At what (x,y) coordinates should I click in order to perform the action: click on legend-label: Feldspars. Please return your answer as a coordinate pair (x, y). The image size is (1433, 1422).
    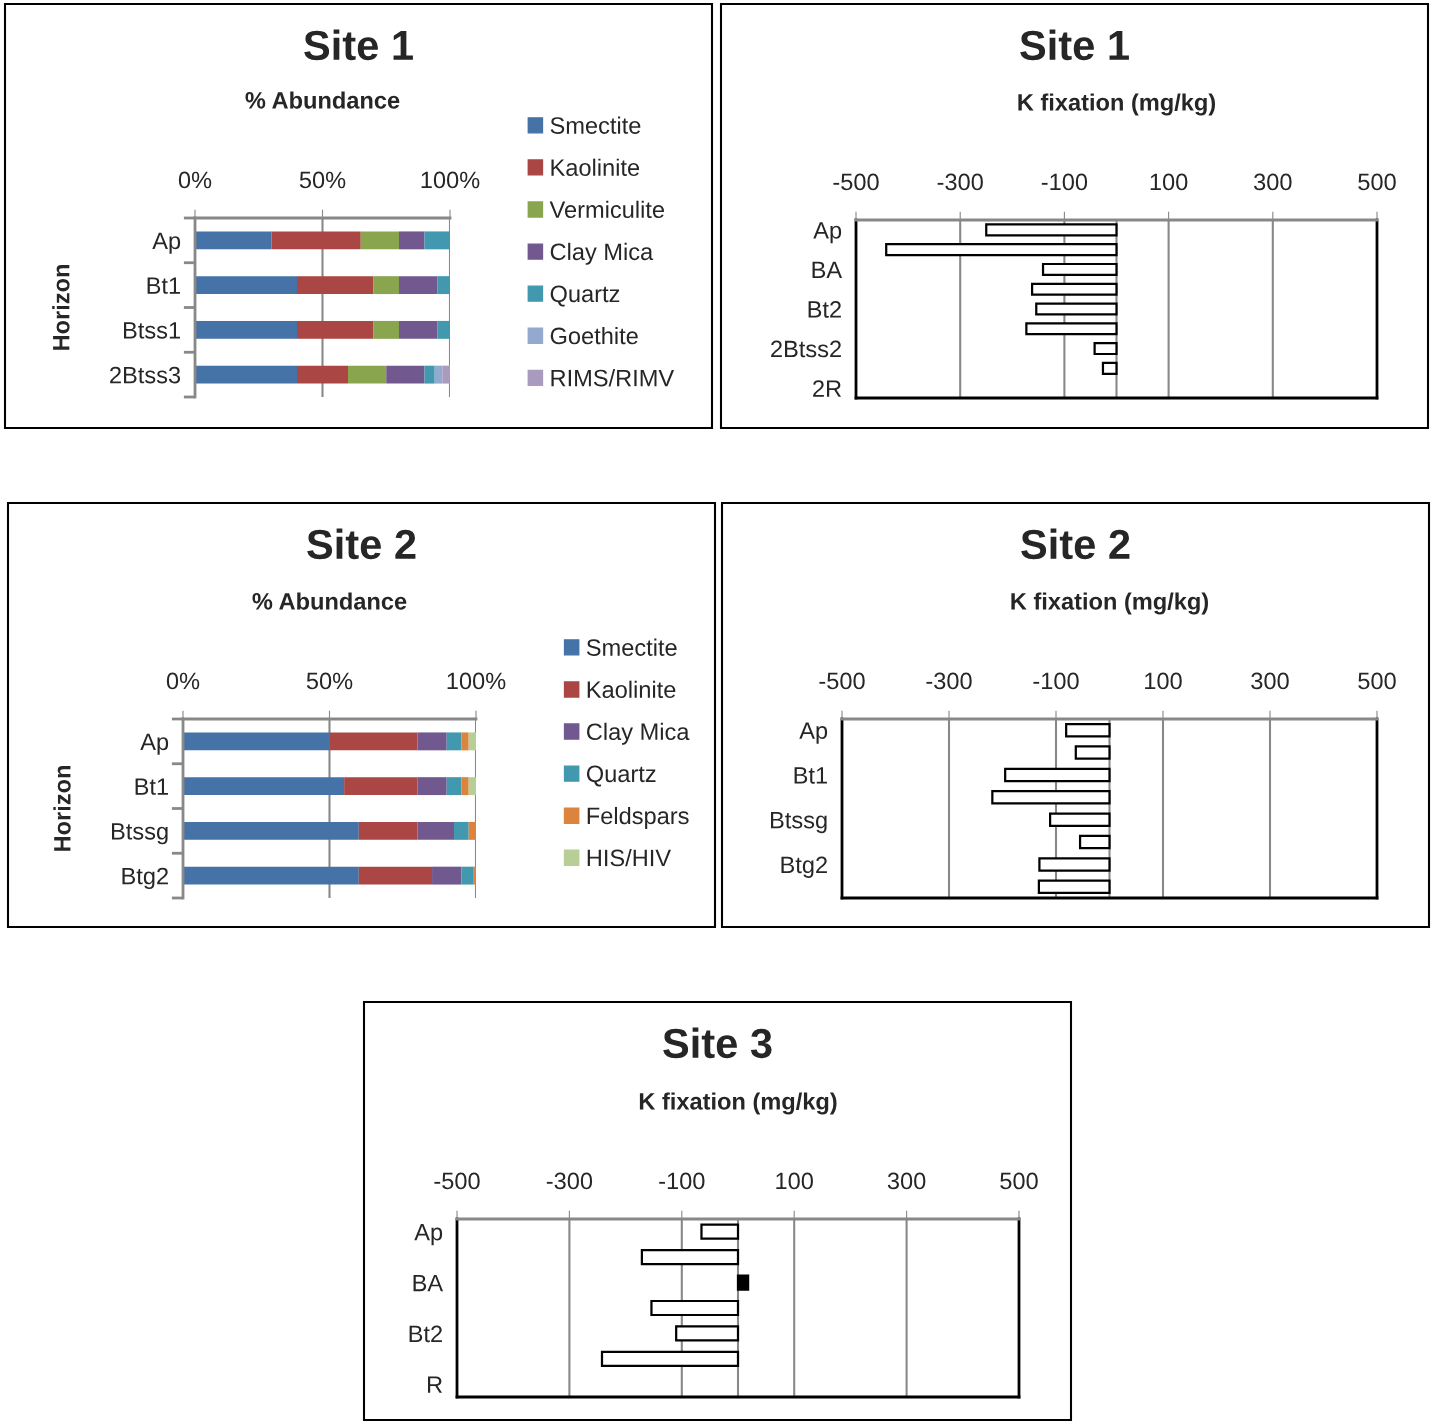
    Looking at the image, I should click on (638, 817).